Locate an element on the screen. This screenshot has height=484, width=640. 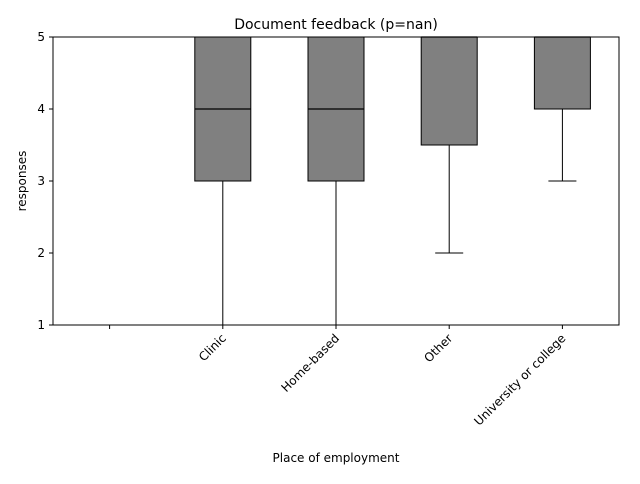
y-tick-label: 3 is located at coordinates (41, 181).